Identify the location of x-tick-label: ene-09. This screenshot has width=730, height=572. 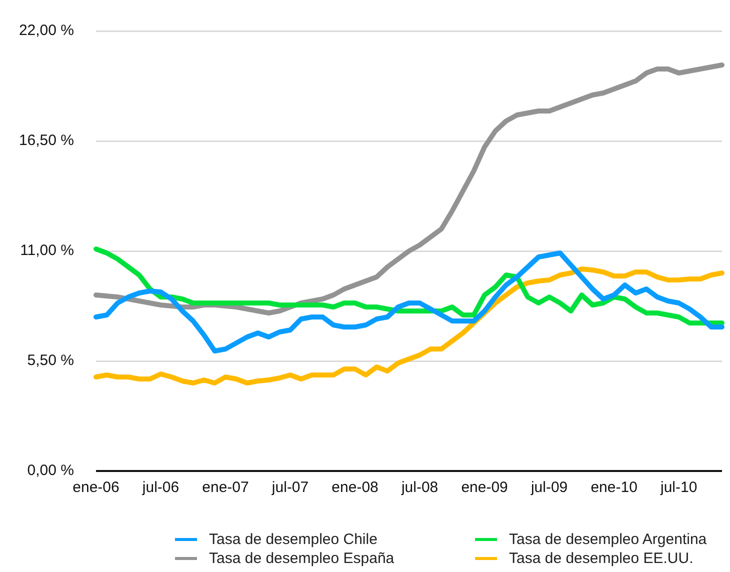
(484, 487).